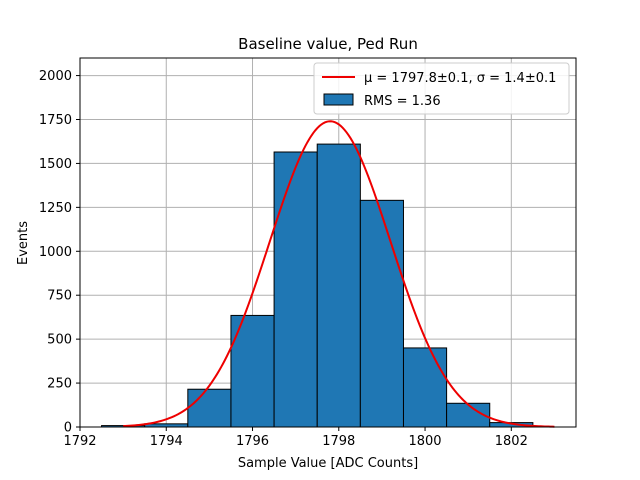  What do you see at coordinates (55, 76) in the screenshot?
I see `y-tick-label-8: 2000` at bounding box center [55, 76].